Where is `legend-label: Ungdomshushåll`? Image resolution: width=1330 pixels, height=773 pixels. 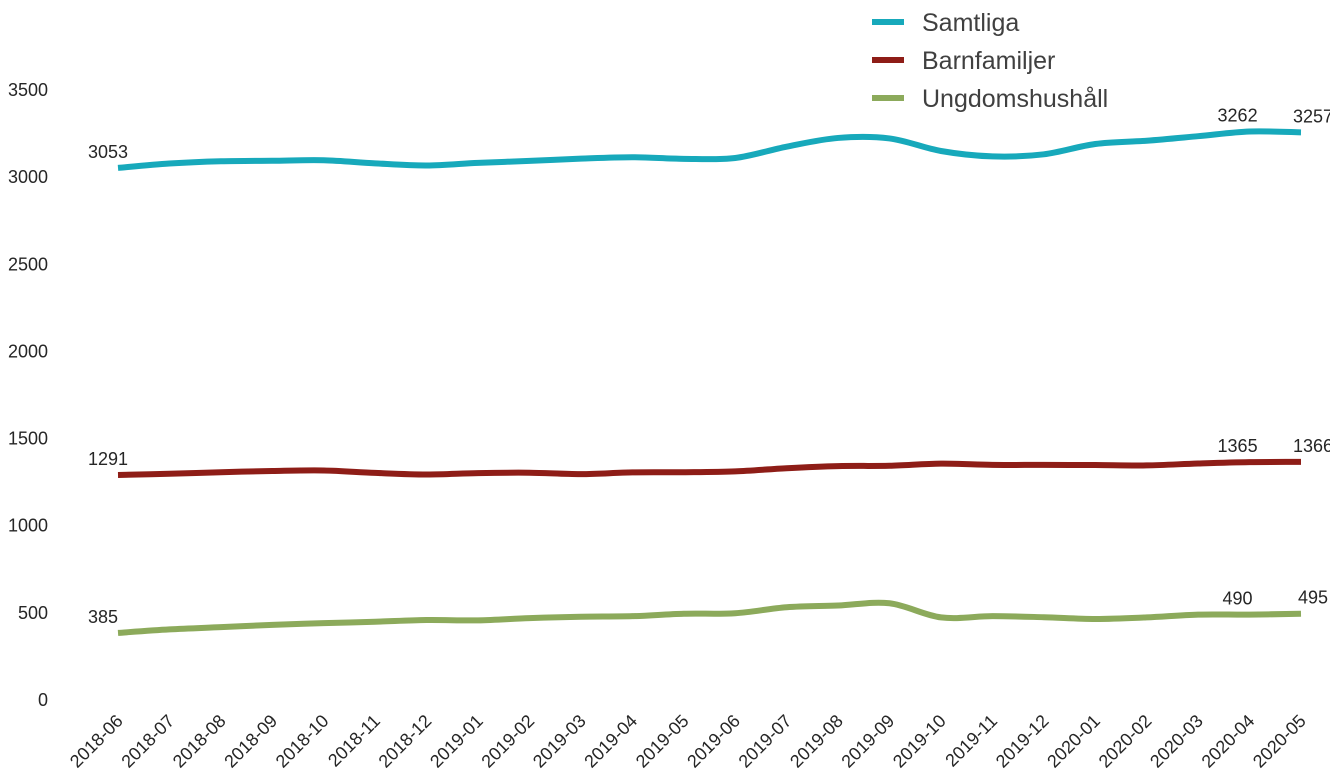 legend-label: Ungdomshushåll is located at coordinates (1015, 99).